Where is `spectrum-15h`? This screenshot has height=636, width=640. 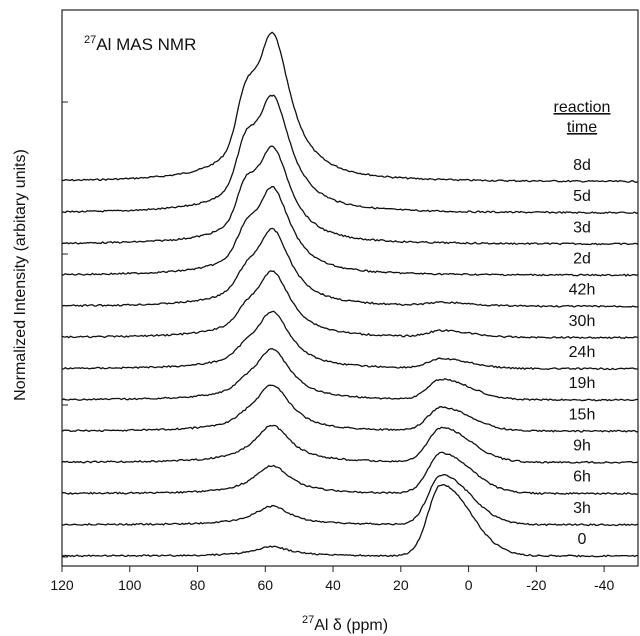
spectrum-15h is located at coordinates (350, 408).